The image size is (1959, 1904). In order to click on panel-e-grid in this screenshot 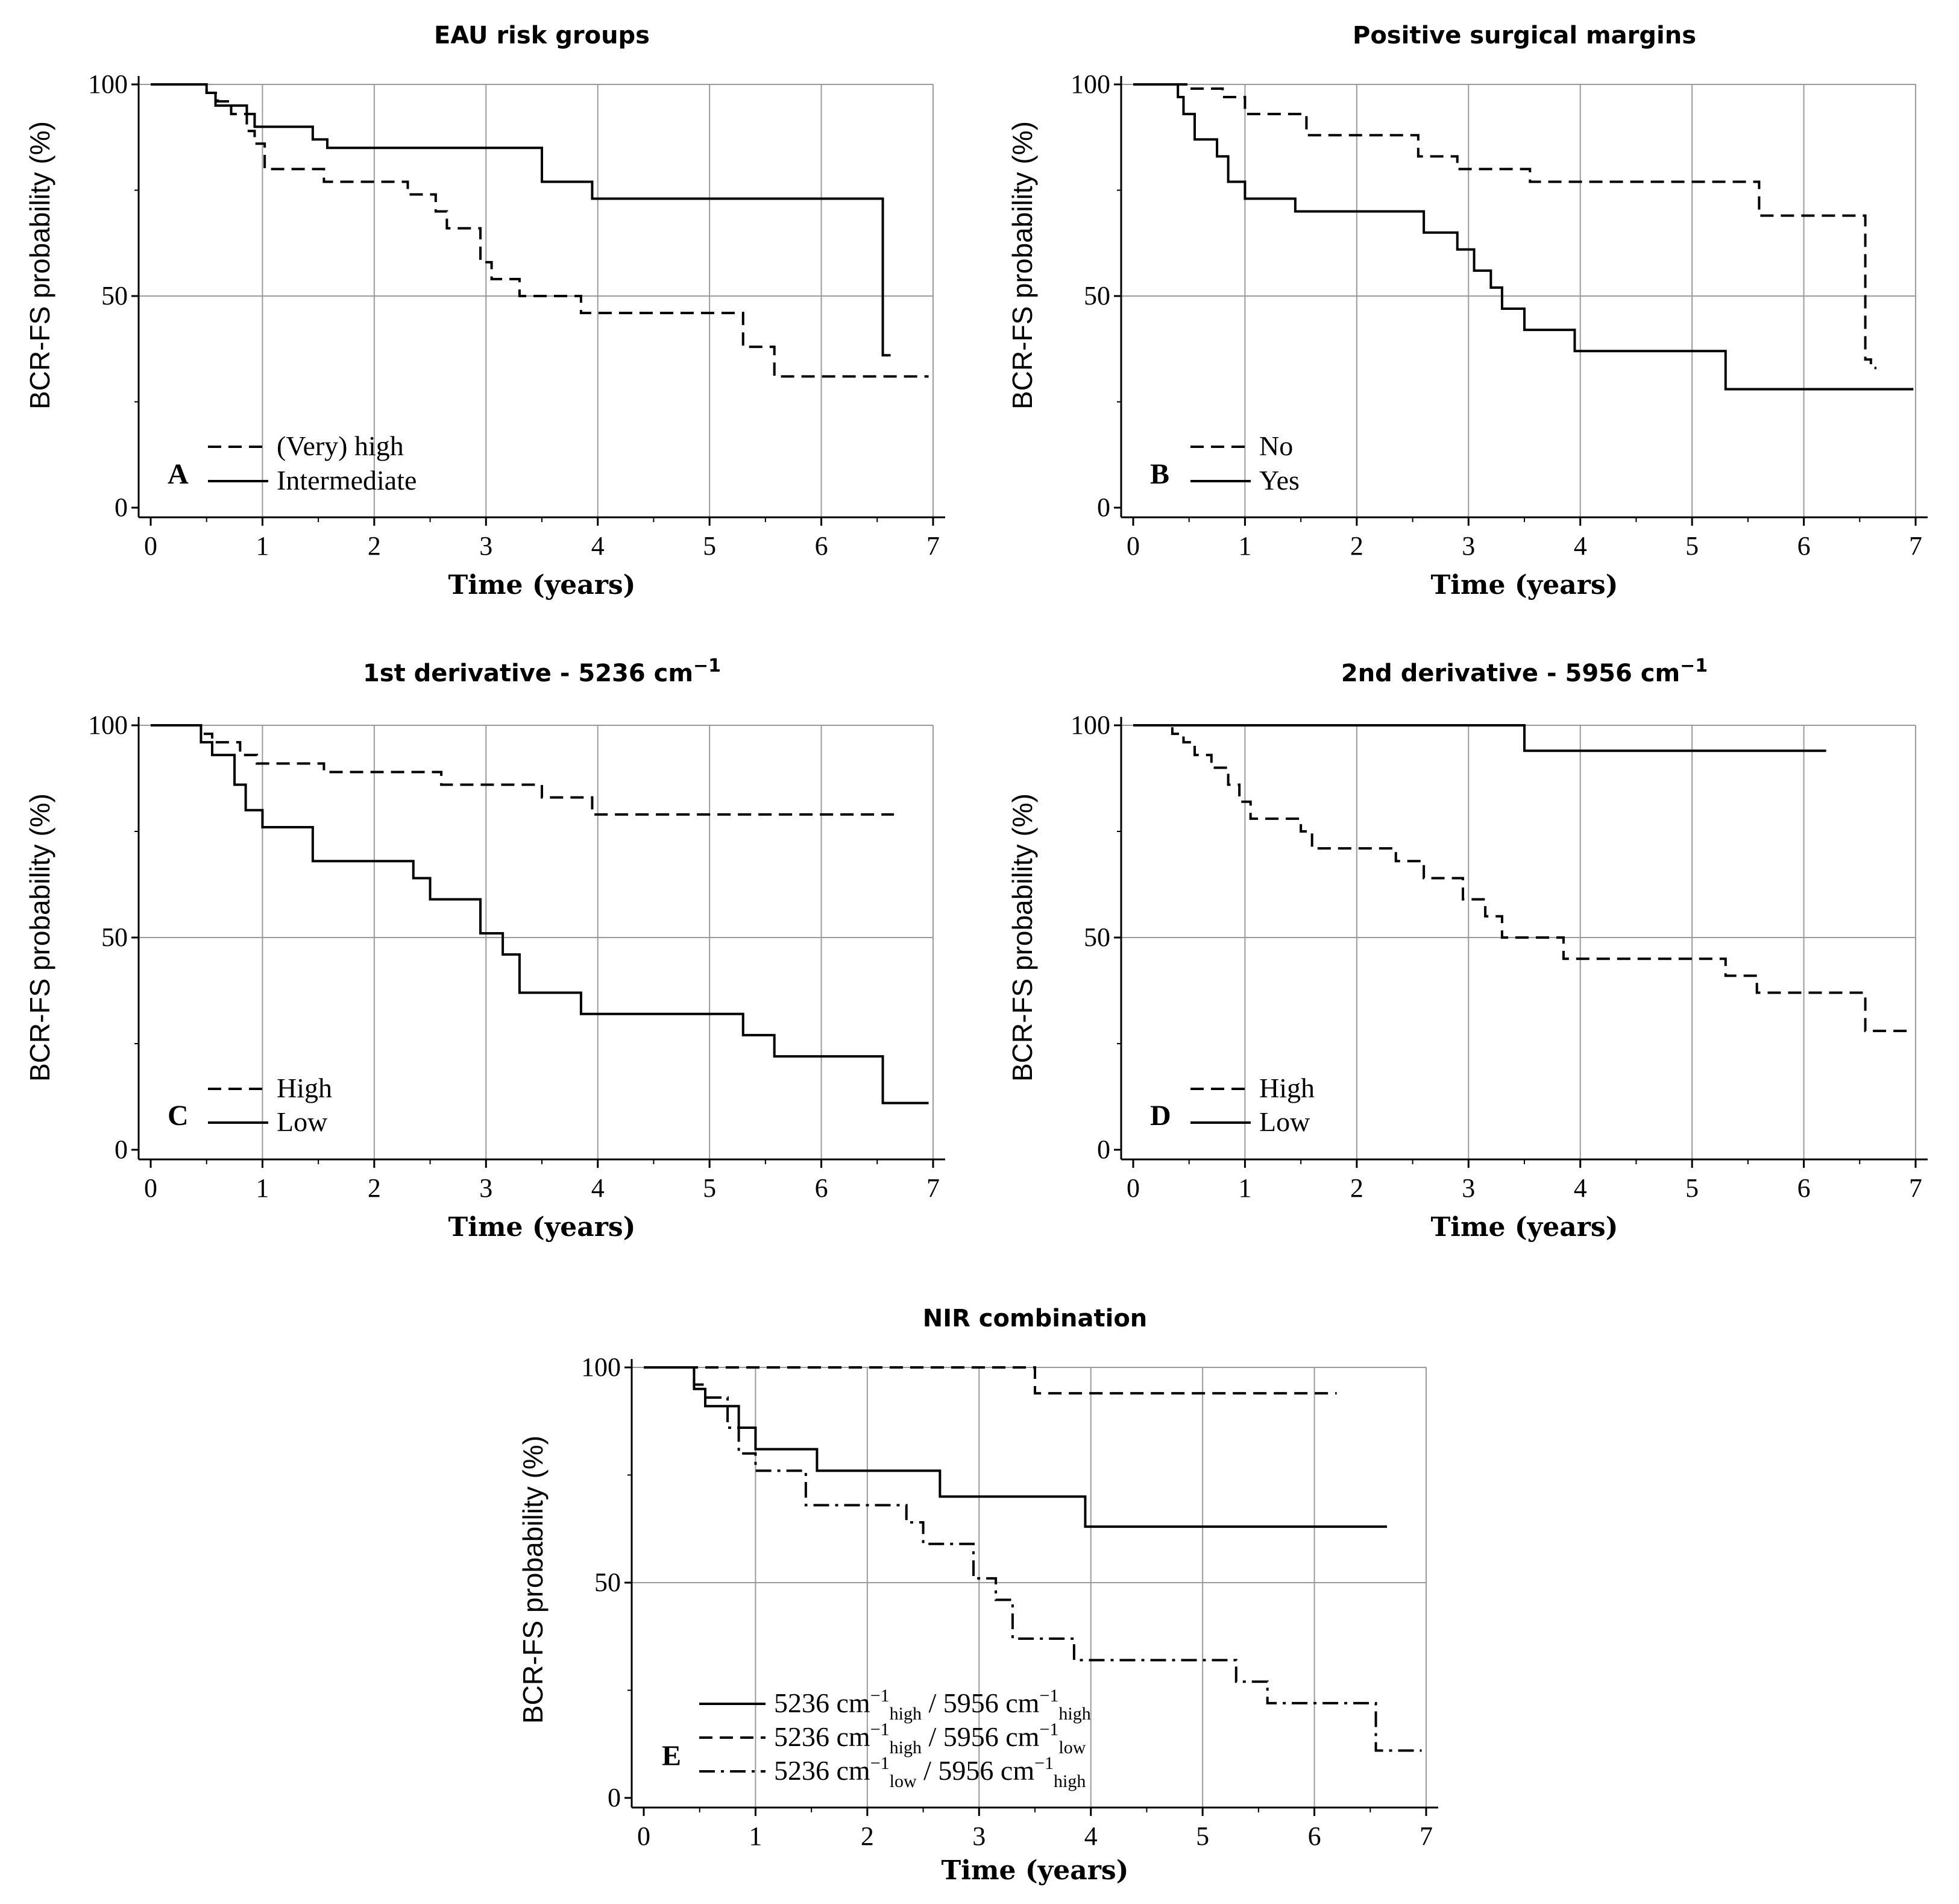, I will do `click(1029, 1588)`.